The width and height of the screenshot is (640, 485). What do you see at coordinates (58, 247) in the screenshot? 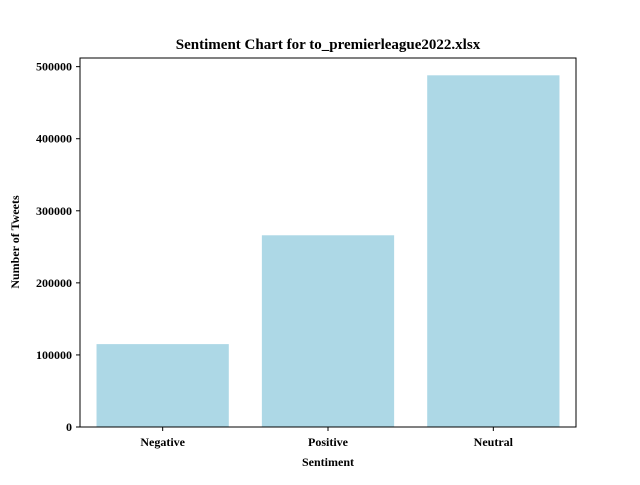
I see `y-axis: 0 100000 200000 300000 400000 500000` at bounding box center [58, 247].